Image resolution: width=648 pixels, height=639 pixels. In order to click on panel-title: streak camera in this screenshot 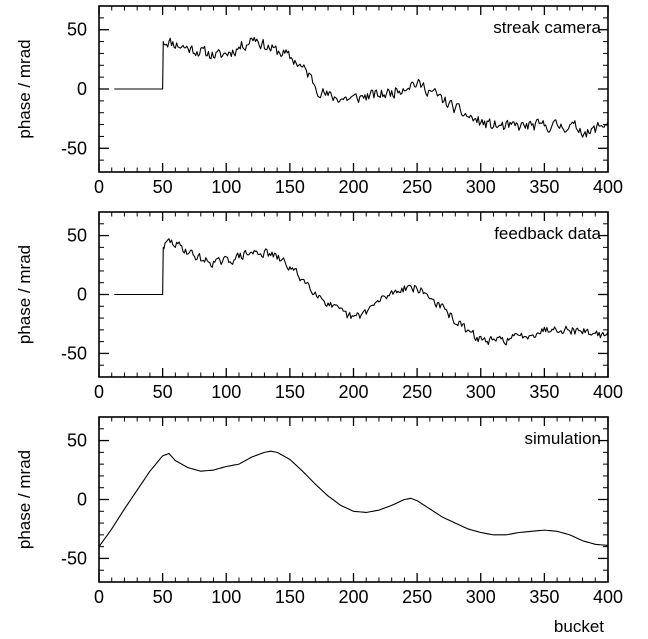, I will do `click(547, 27)`.